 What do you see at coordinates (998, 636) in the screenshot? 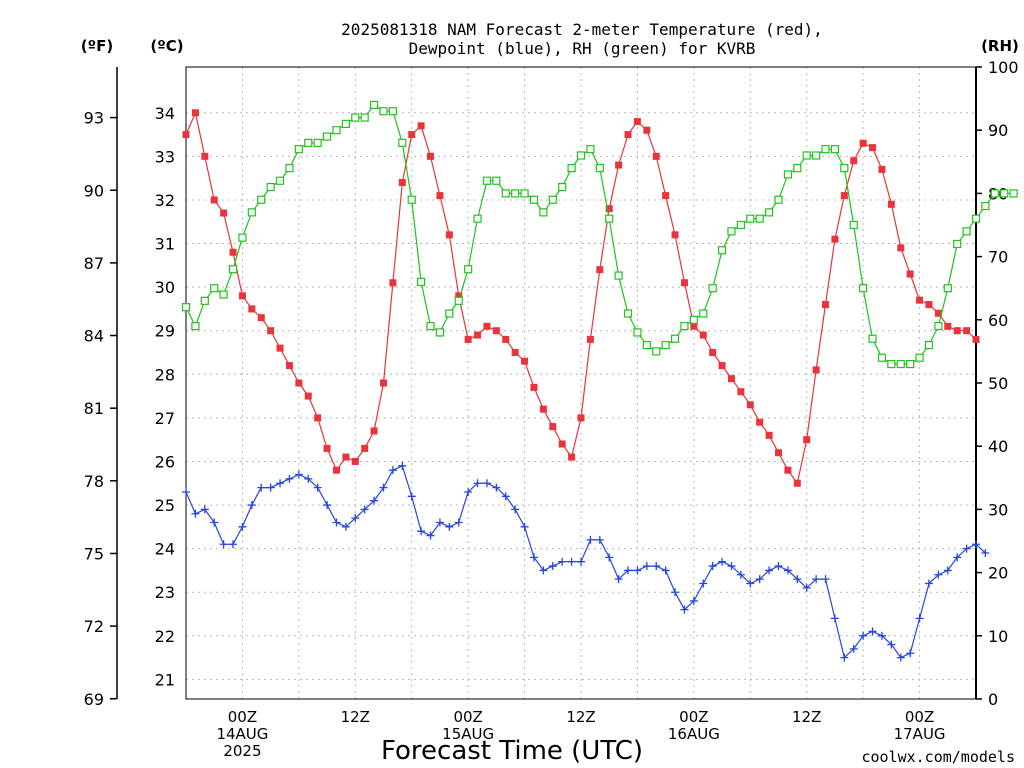
I see `rh-tick-label: 10` at bounding box center [998, 636].